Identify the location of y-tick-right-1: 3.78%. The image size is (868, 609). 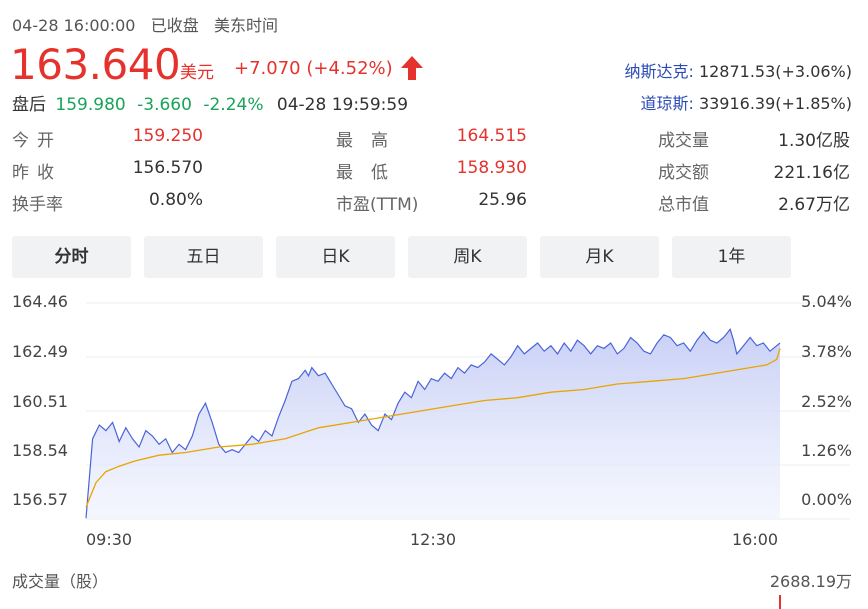
(826, 351).